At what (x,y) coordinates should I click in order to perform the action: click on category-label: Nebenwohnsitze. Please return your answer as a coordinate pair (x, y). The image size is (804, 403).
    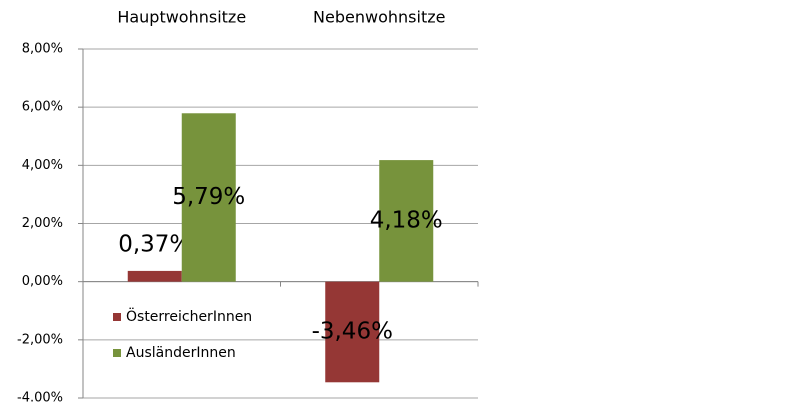
    Looking at the image, I should click on (379, 17).